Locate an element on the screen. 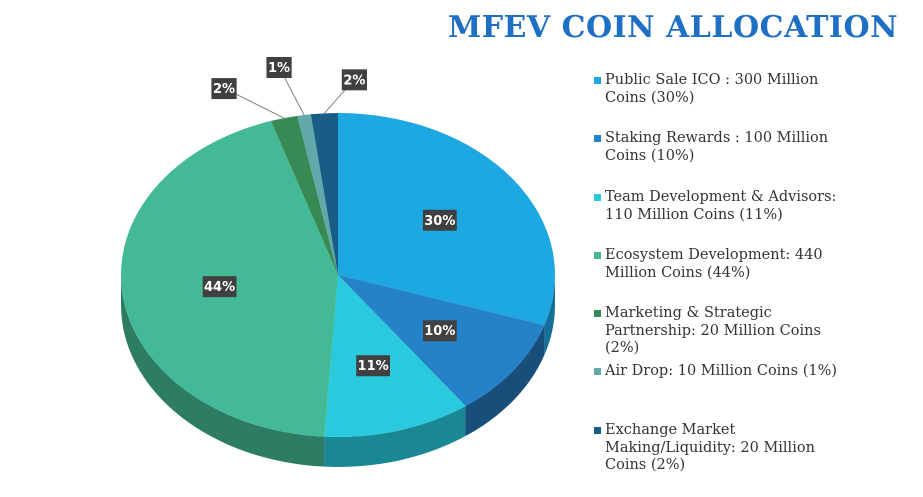  legend-line: Staking Rewards : 100 Million is located at coordinates (717, 138).